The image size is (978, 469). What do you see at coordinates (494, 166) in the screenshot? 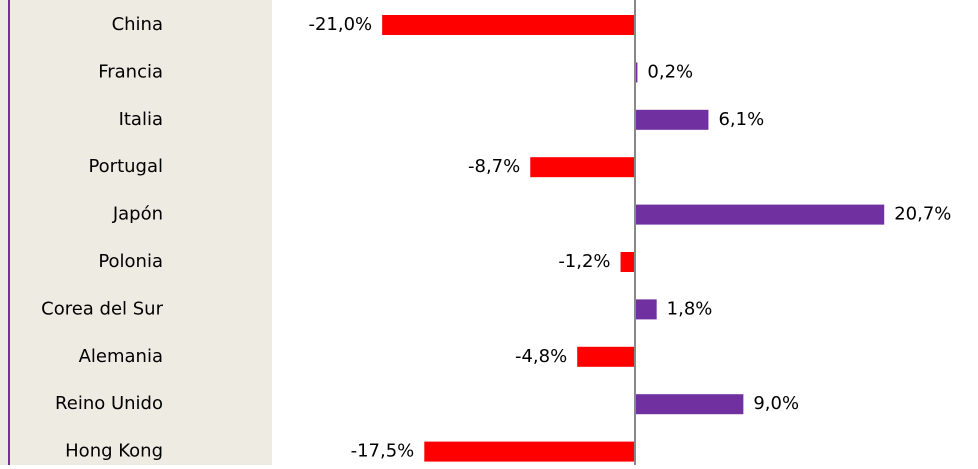
I see `value-label: -8,7%` at bounding box center [494, 166].